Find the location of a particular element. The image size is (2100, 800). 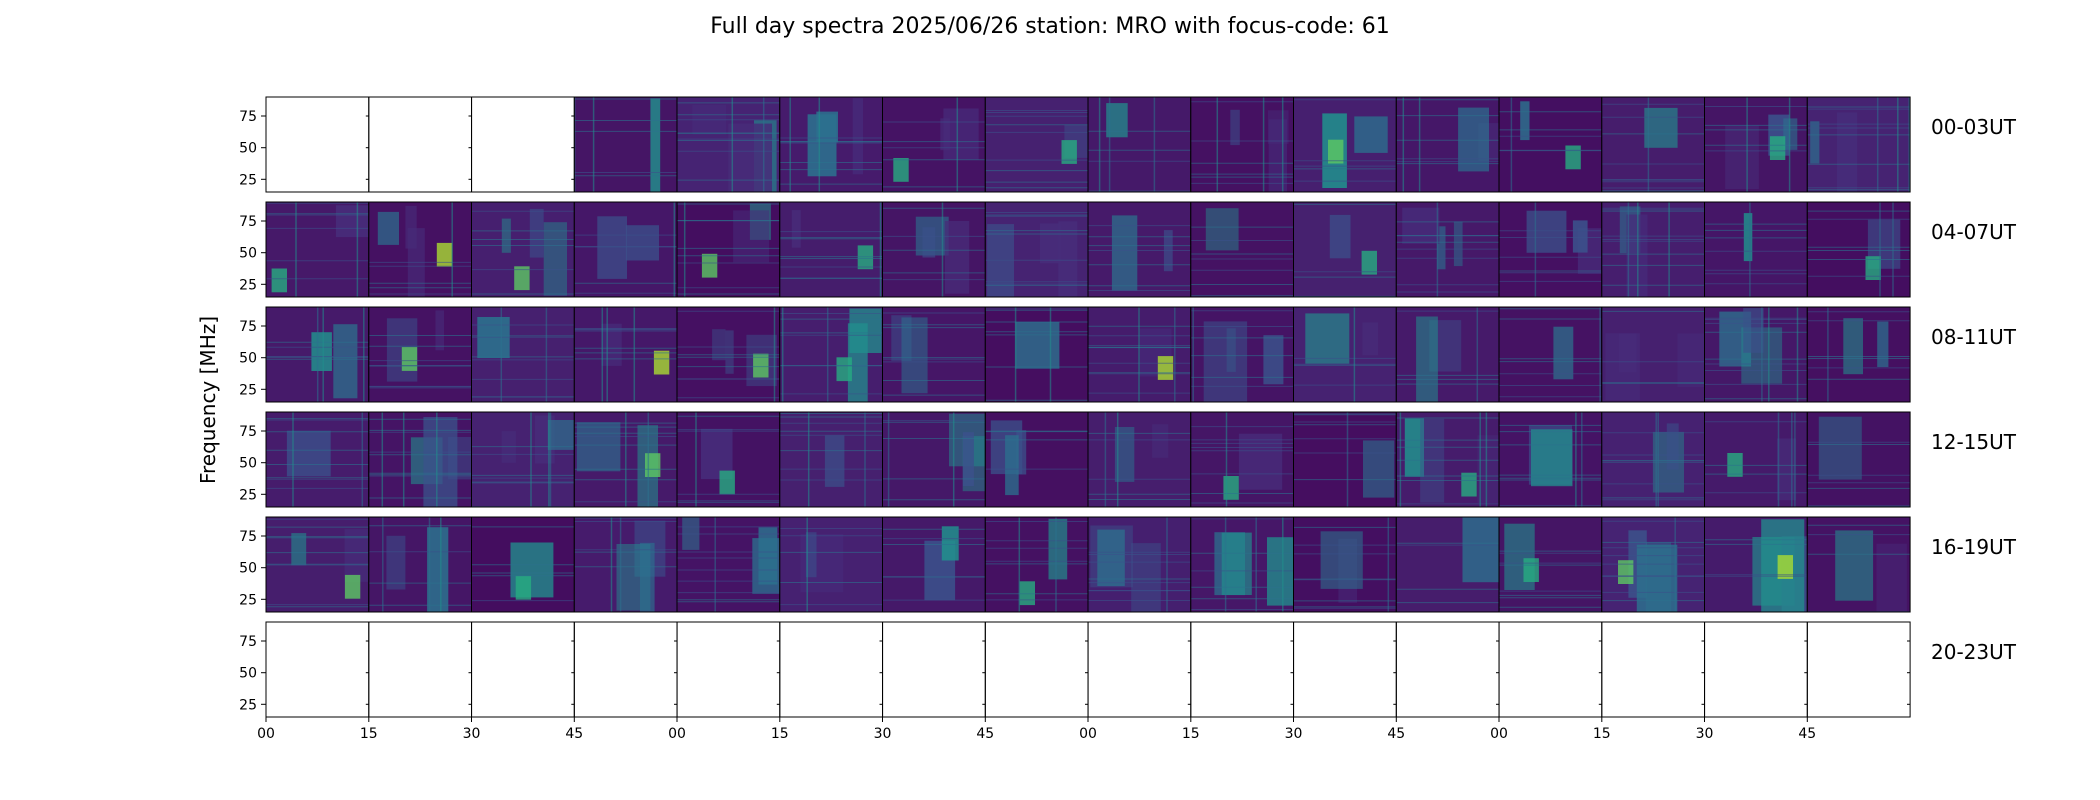

row-label: 16-19UT is located at coordinates (1974, 547).